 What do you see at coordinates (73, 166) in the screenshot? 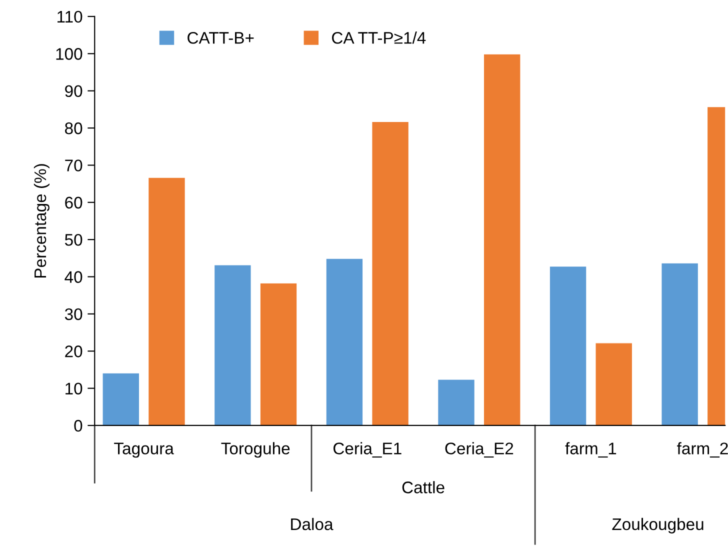
I see `y-tick-label: 70` at bounding box center [73, 166].